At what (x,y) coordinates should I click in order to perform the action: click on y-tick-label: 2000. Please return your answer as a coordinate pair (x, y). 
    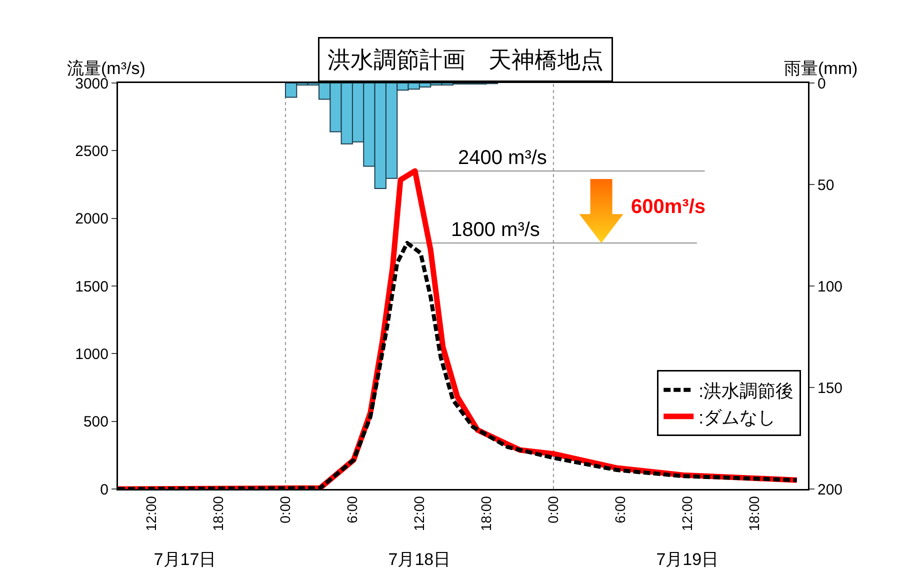
    Looking at the image, I should click on (91, 219).